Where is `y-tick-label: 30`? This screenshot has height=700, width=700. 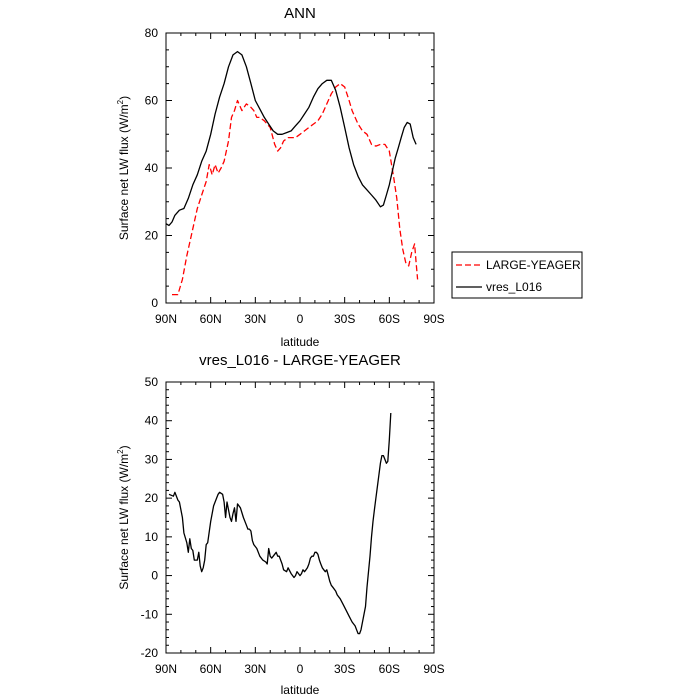 y-tick-label: 30 is located at coordinates (152, 459).